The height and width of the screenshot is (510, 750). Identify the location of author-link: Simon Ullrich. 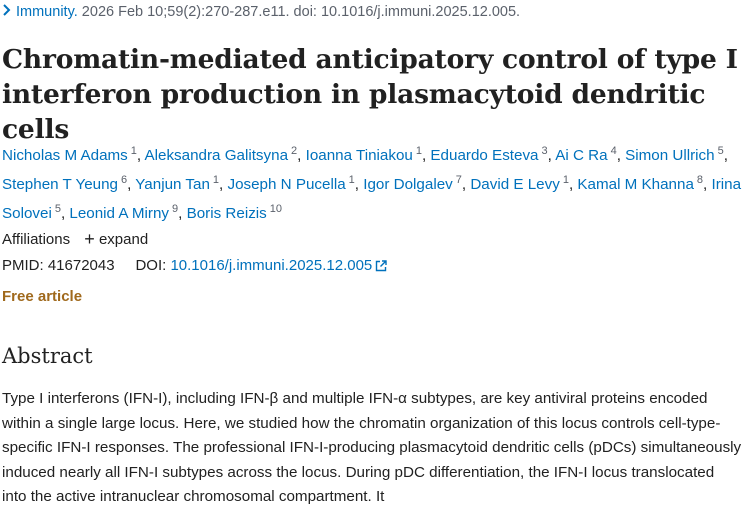
(670, 155).